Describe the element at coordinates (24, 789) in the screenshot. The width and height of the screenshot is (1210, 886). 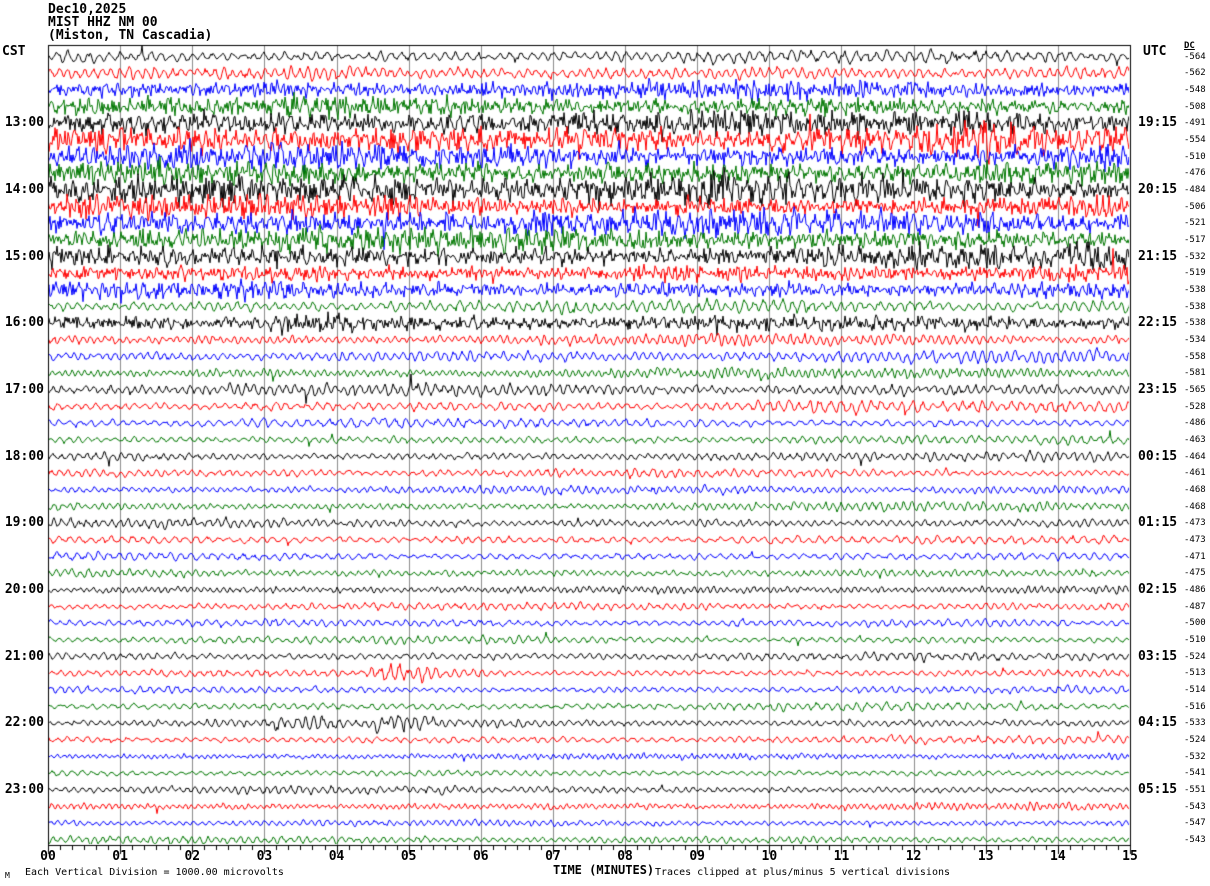
I see `cst-hour-label: 23:00` at that location.